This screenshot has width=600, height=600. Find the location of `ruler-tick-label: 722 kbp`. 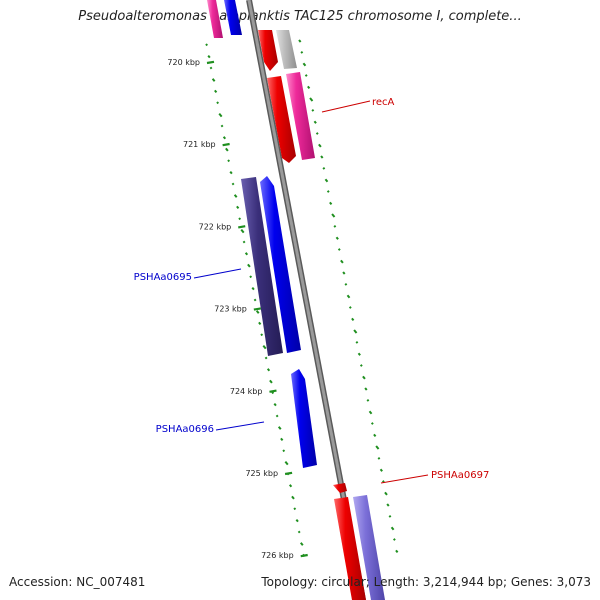

ruler-tick-label: 722 kbp is located at coordinates (215, 226).